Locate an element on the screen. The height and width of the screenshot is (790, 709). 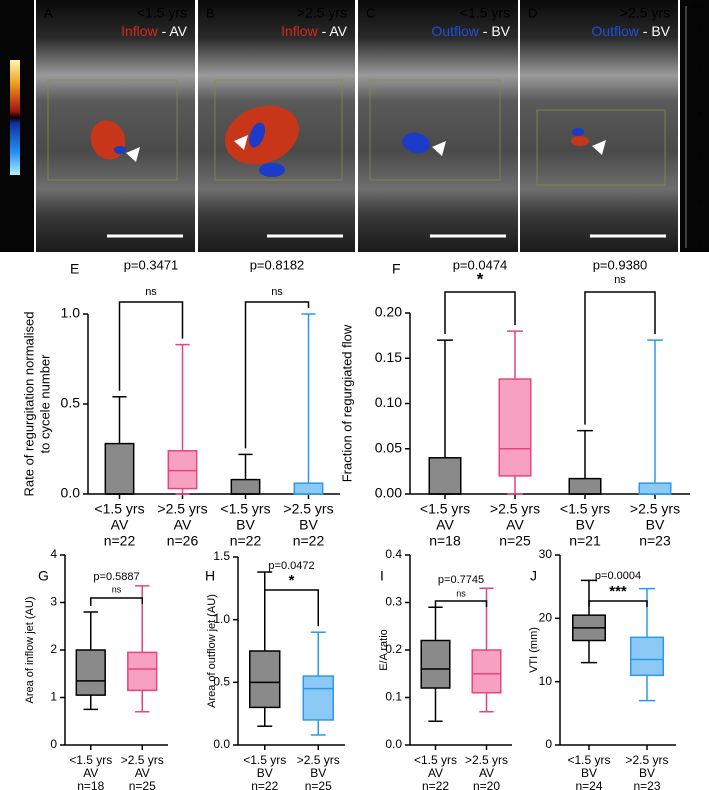
vessel: - AV is located at coordinates (333, 31).